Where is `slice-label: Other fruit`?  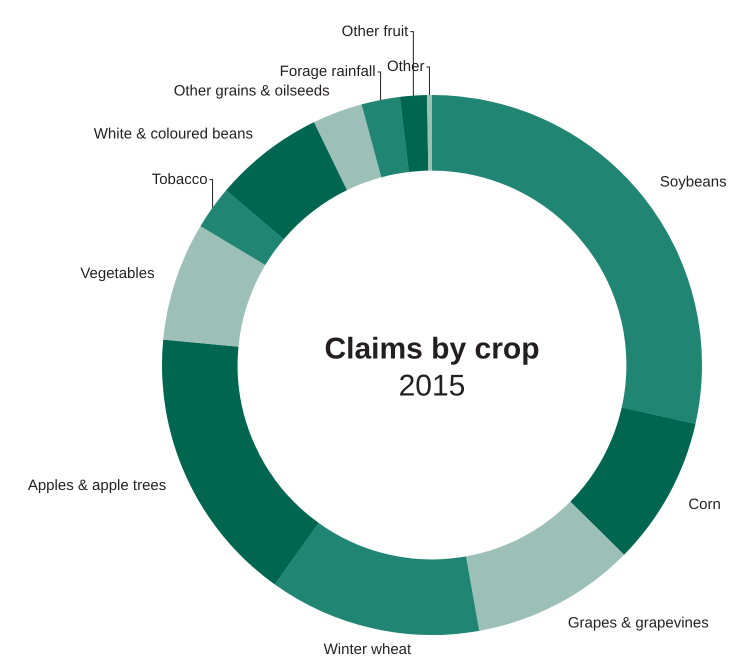 slice-label: Other fruit is located at coordinates (376, 31).